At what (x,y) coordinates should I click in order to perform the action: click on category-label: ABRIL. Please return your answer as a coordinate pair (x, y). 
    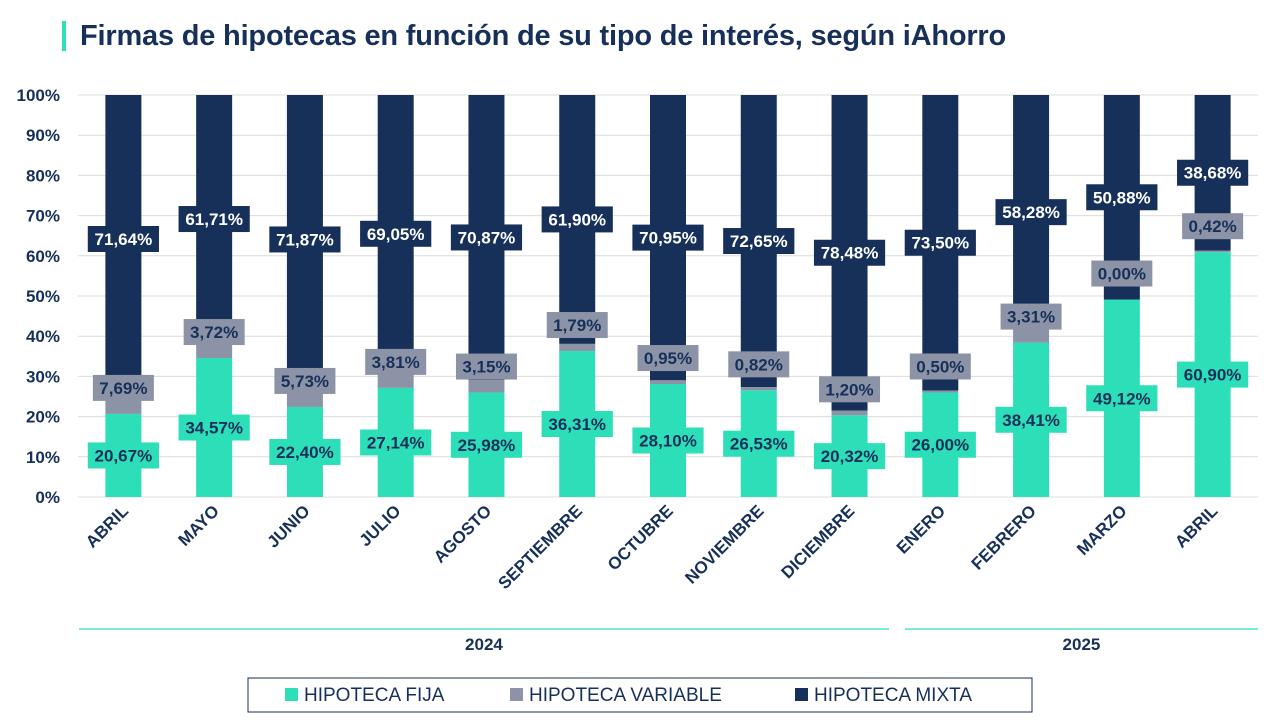
    Looking at the image, I should click on (107, 526).